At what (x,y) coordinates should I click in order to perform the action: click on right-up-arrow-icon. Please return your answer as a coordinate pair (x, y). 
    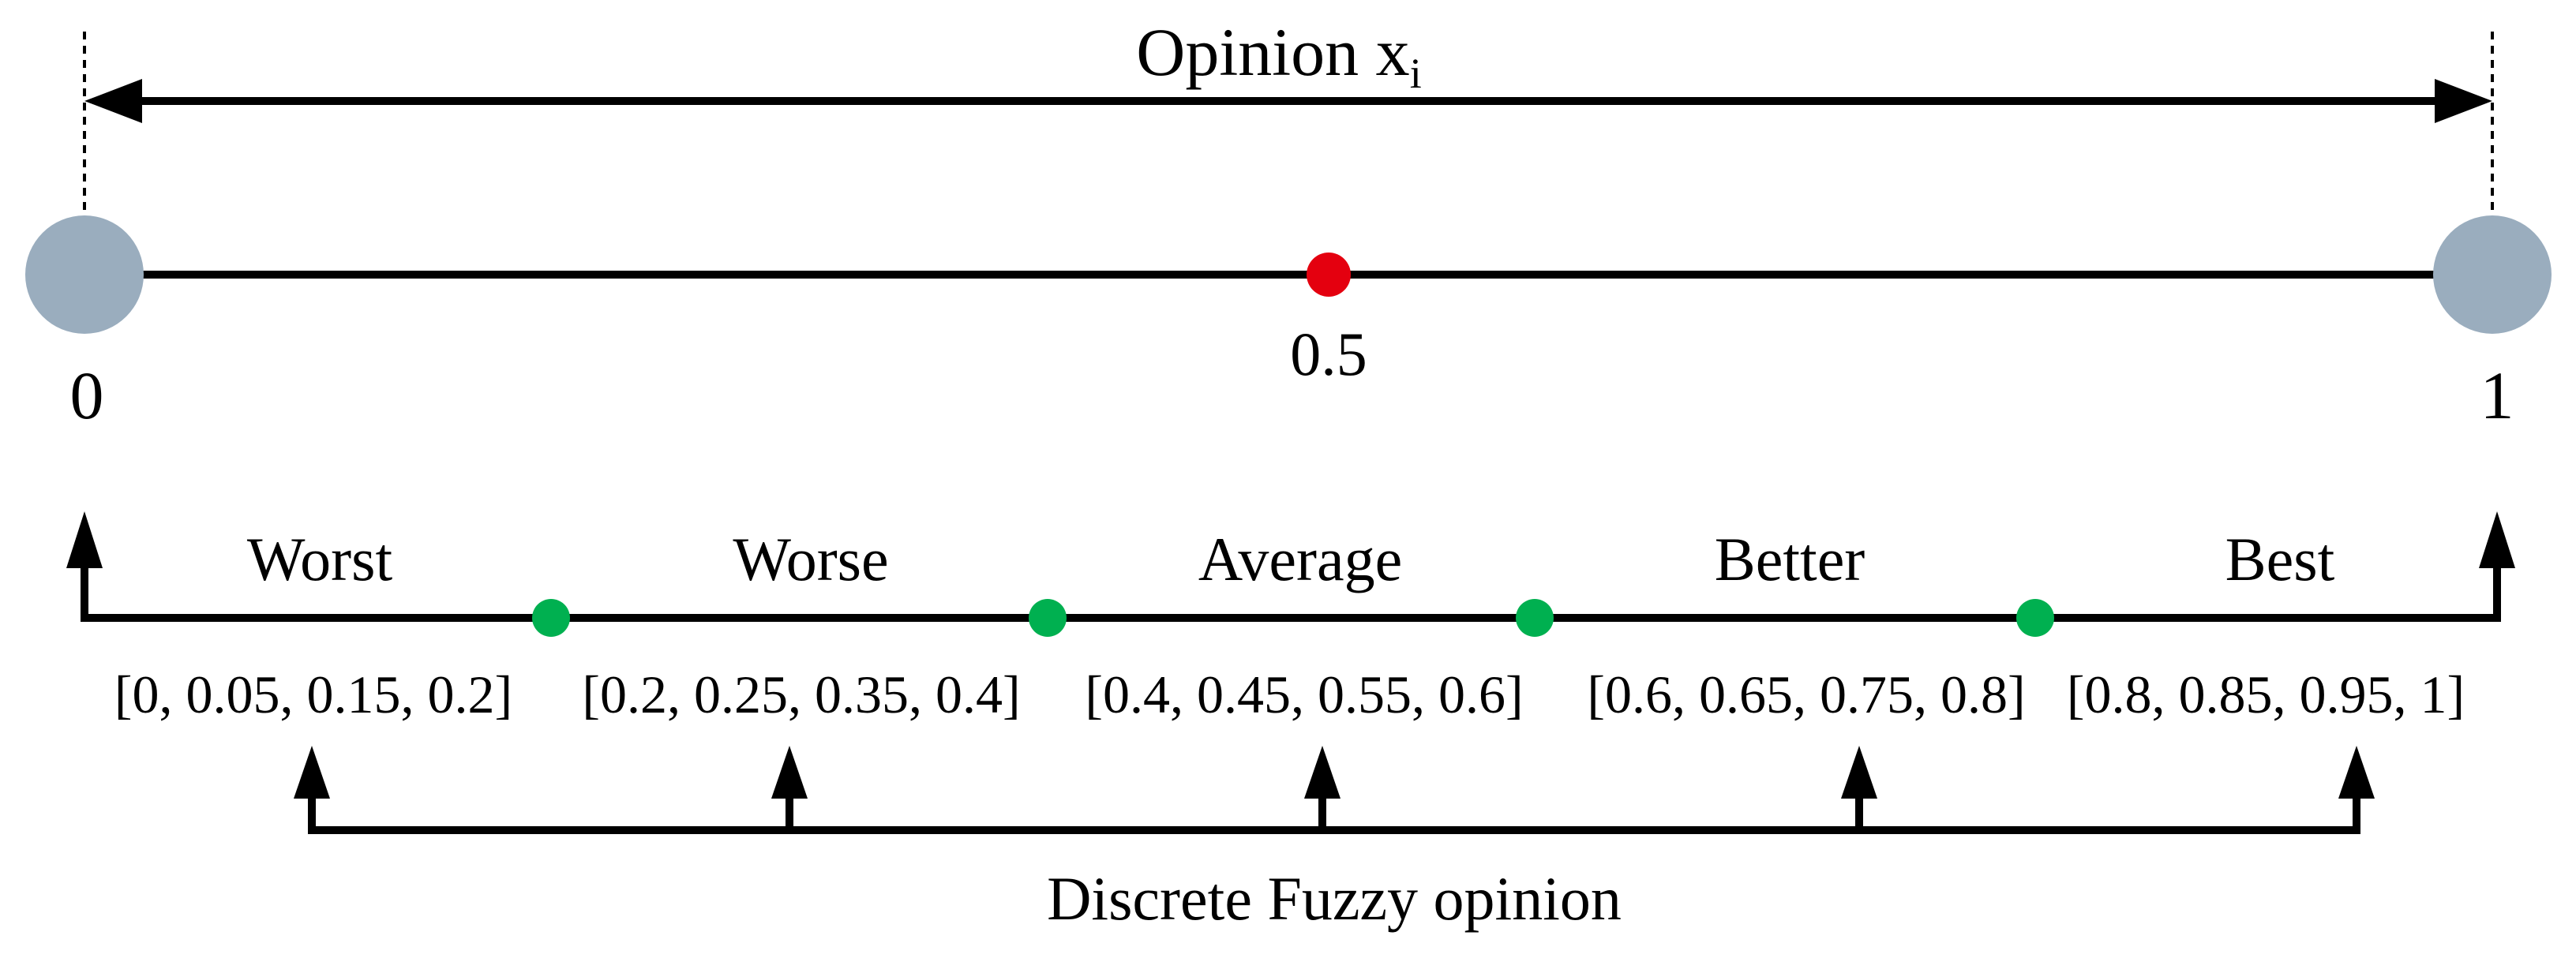
    Looking at the image, I should click on (2497, 540).